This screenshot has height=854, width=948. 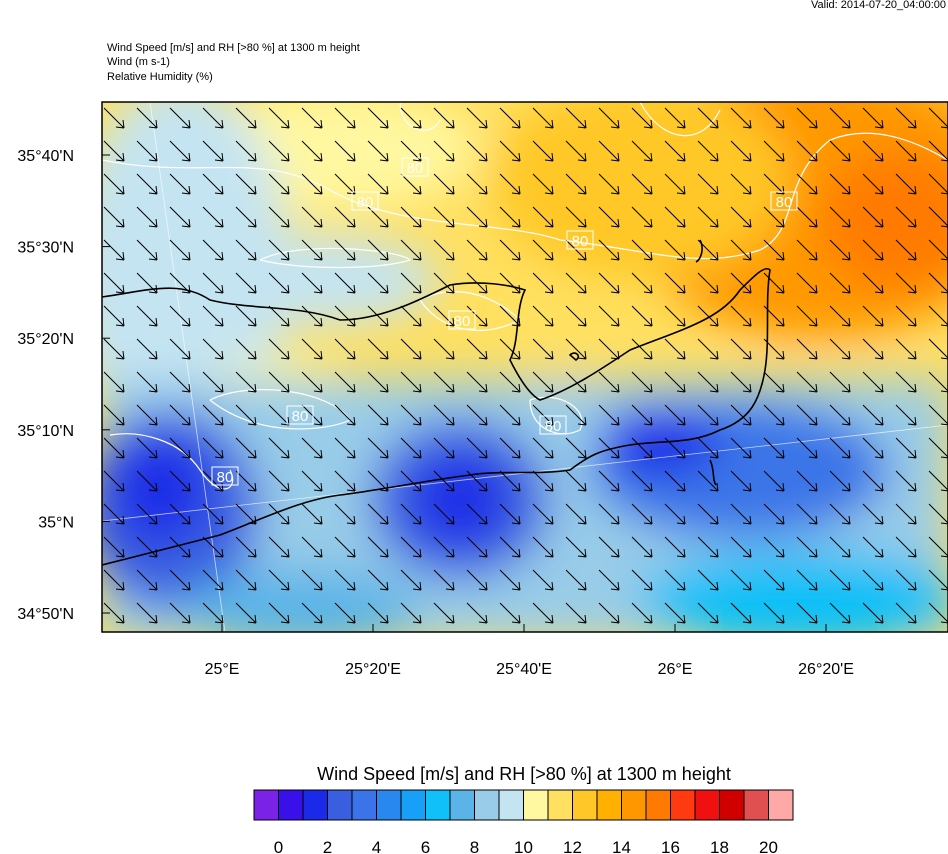 I want to click on lat-label: 34°50'N, so click(x=45, y=614).